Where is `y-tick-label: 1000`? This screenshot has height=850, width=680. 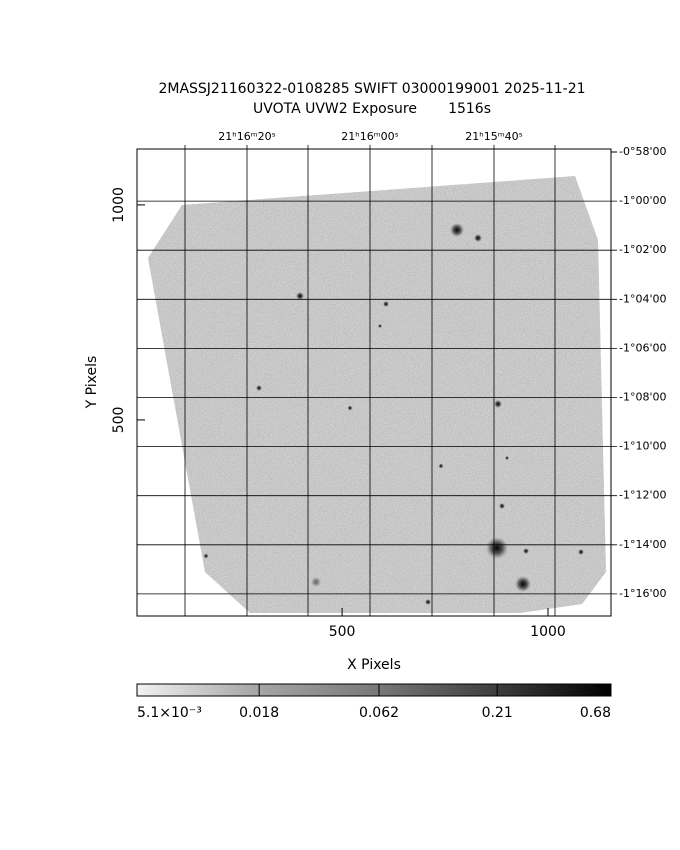 y-tick-label: 1000 is located at coordinates (119, 205).